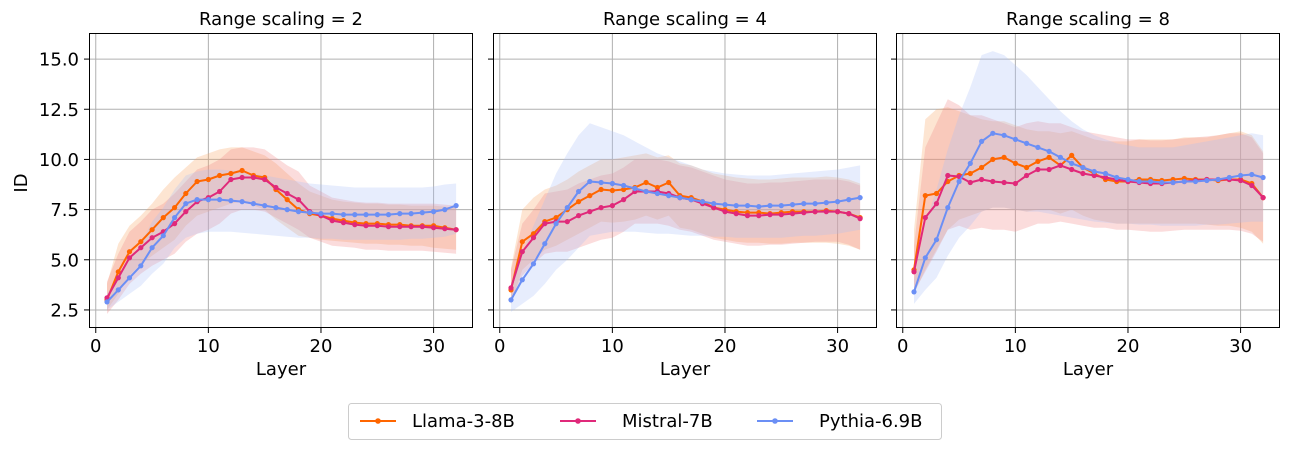 Image resolution: width=1289 pixels, height=450 pixels. I want to click on legend-label-llama: Llama-3-8B, so click(463, 421).